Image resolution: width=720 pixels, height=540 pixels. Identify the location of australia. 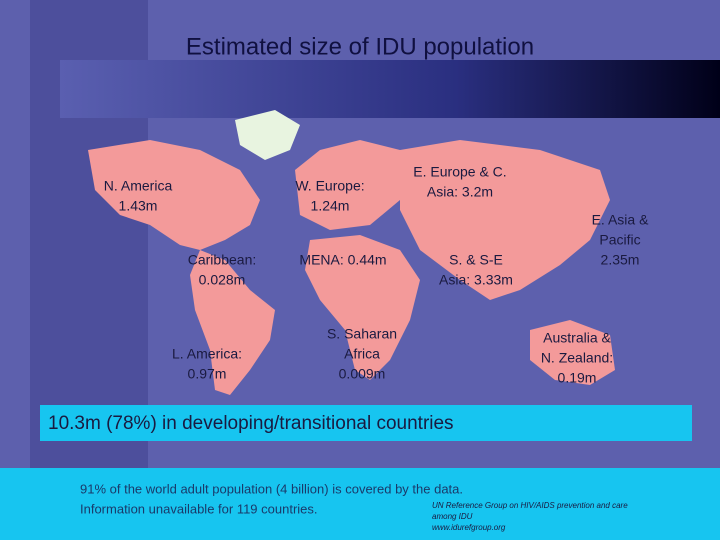
(572, 352).